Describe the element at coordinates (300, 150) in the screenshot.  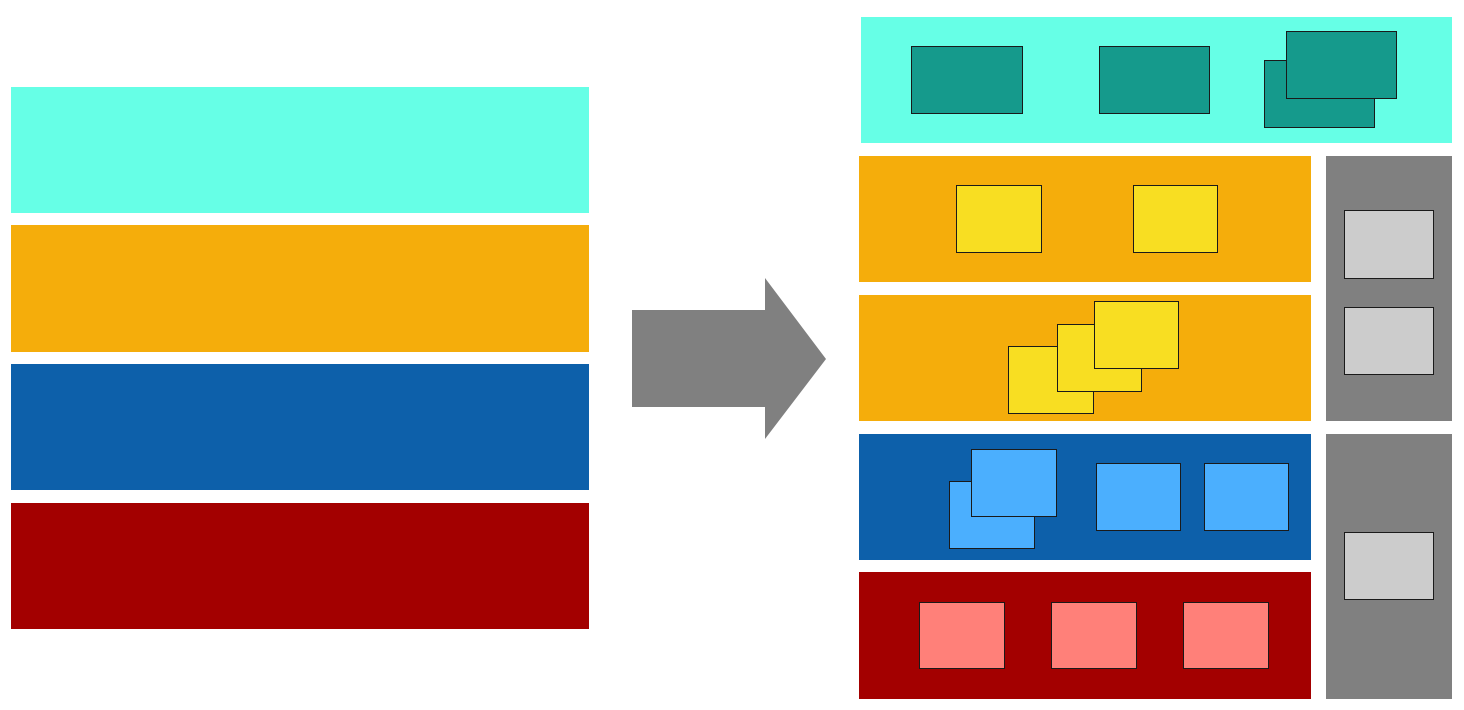
I see `left-layer-teal` at that location.